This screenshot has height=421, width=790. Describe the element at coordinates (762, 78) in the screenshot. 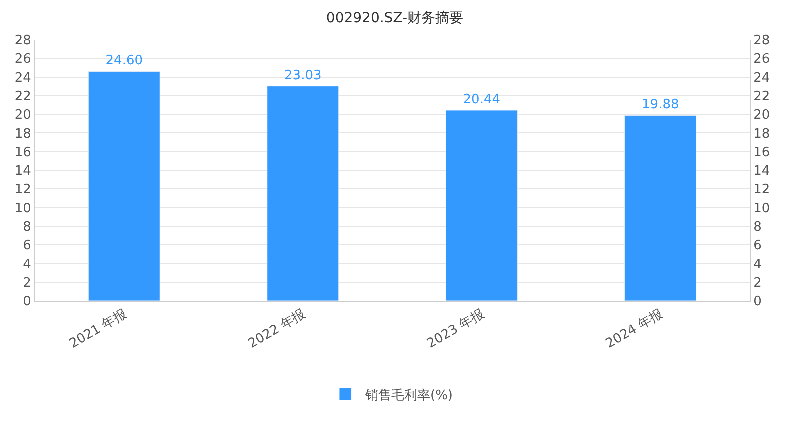

I see `y2-tick-label: 24` at that location.